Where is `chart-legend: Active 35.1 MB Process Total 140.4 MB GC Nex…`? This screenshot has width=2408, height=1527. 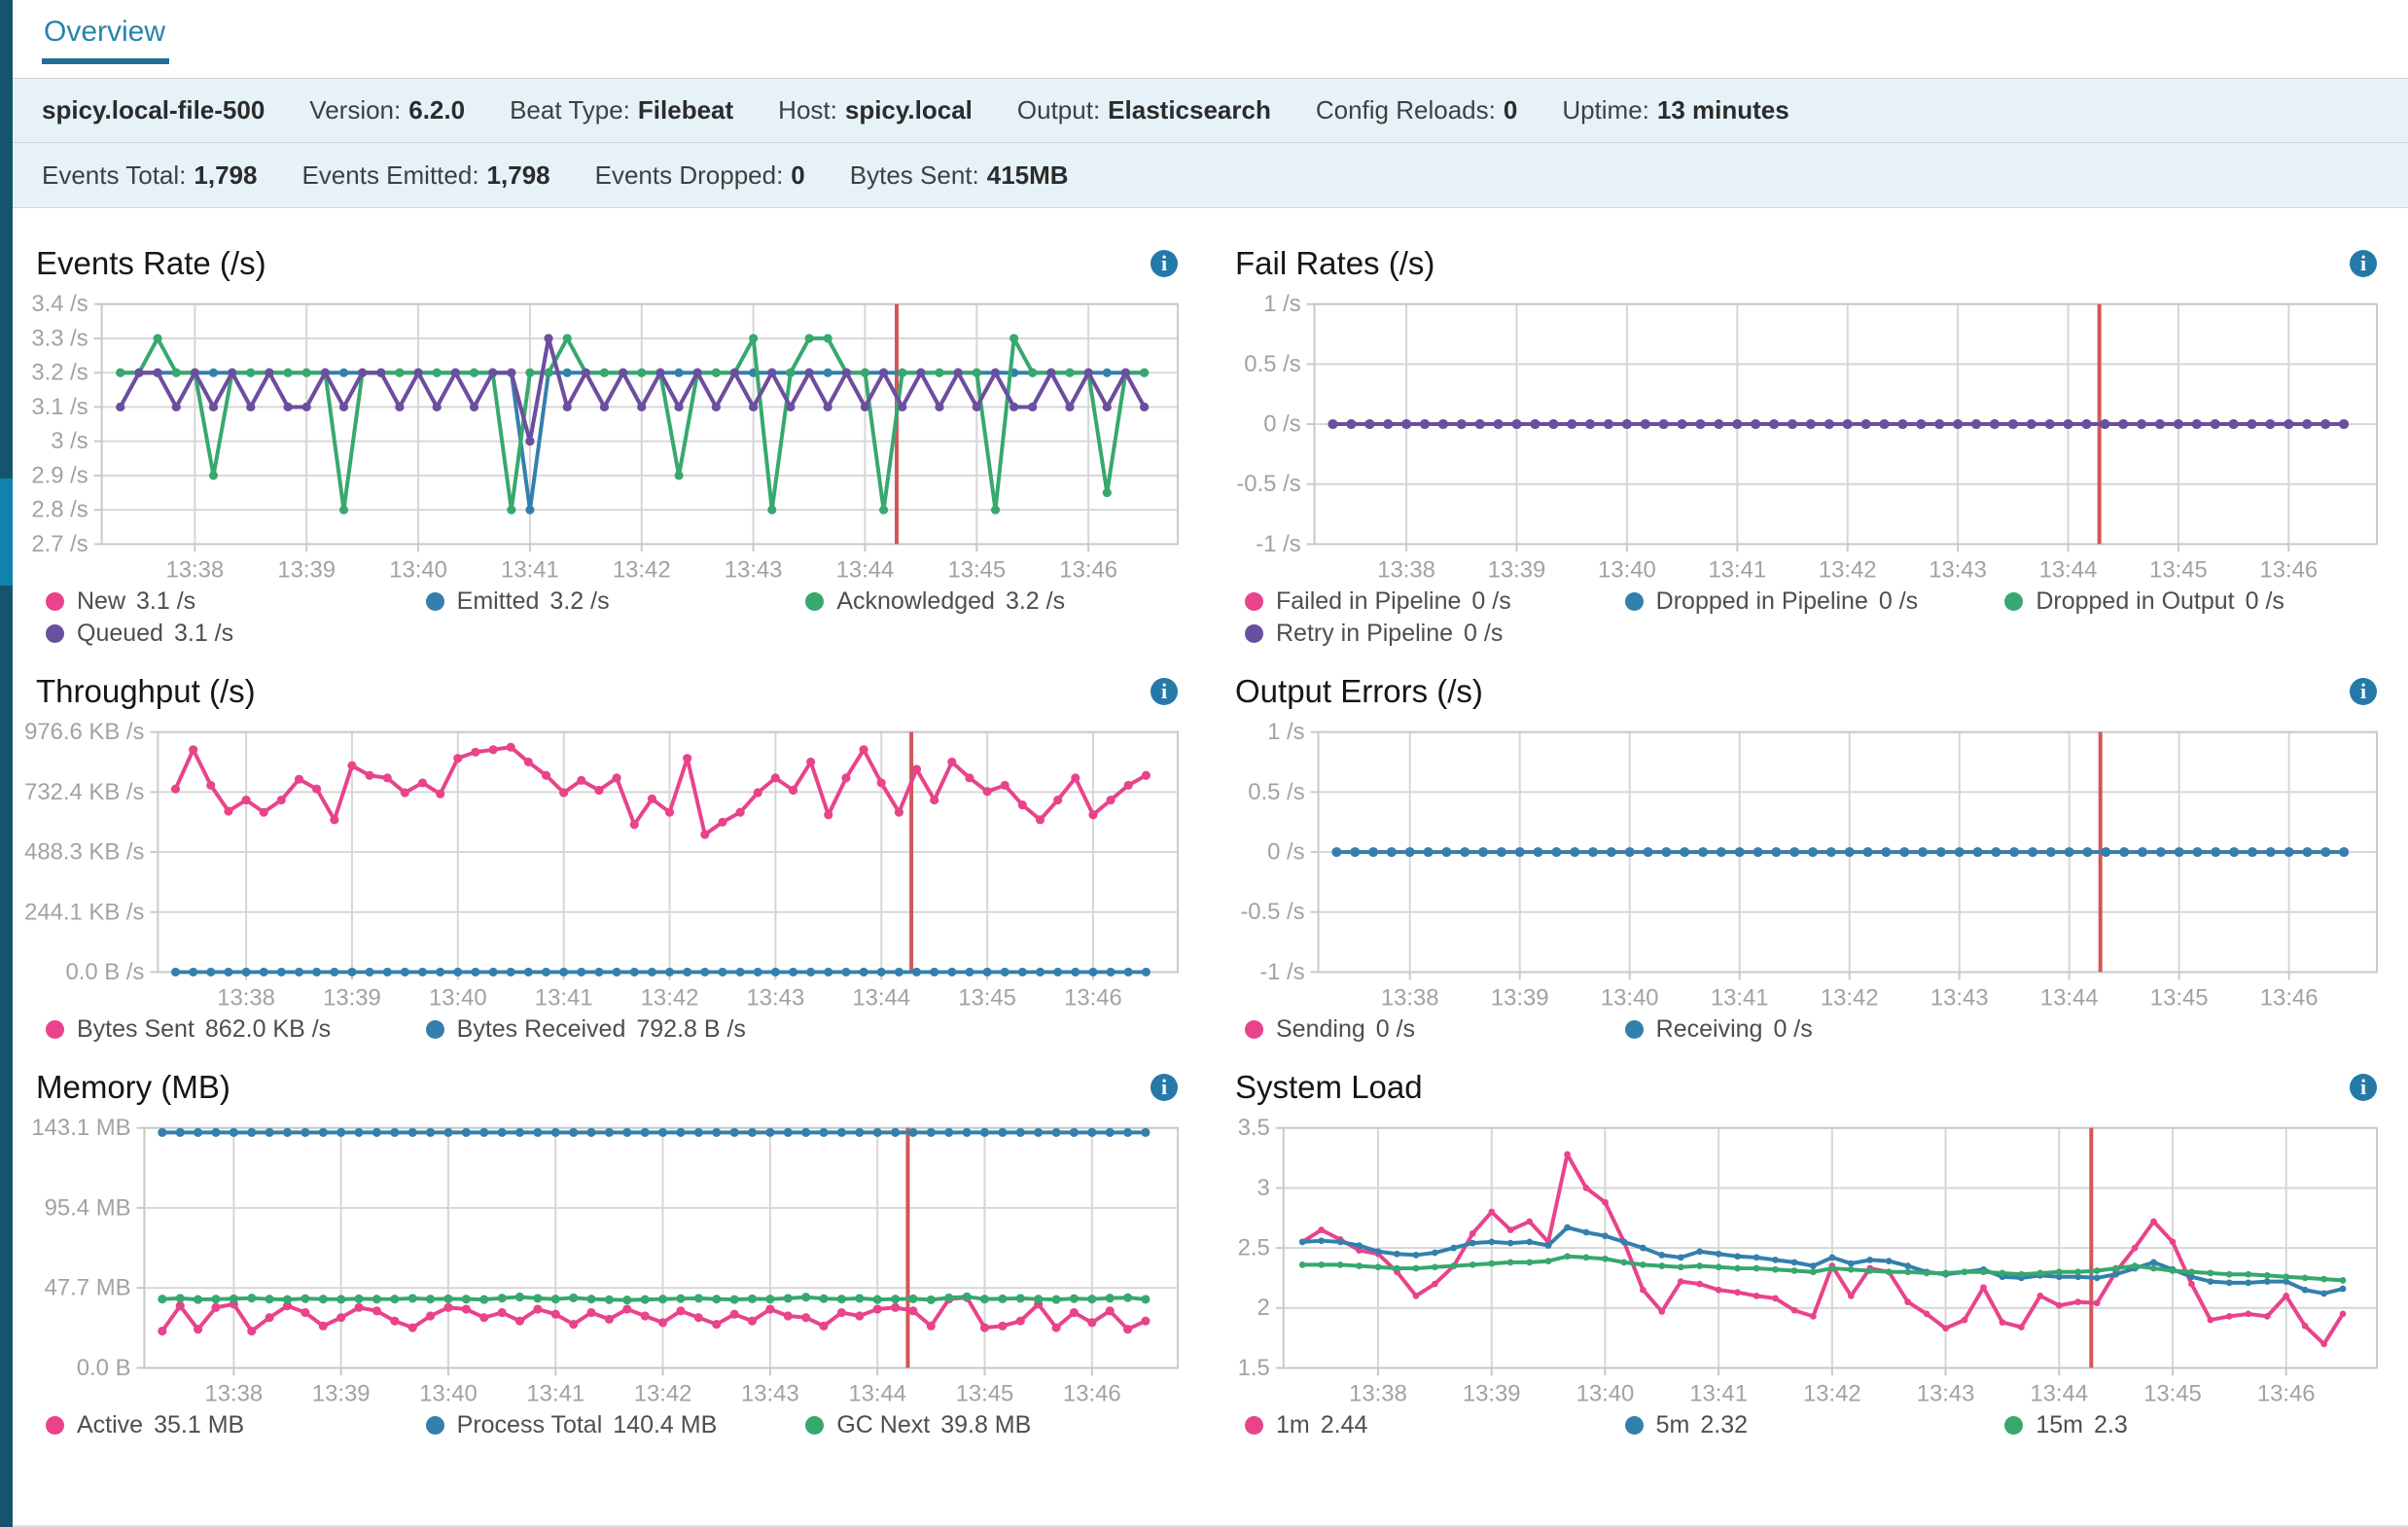
chart-legend: Active 35.1 MB Process Total 140.4 MB GC Nex… is located at coordinates (611, 1425).